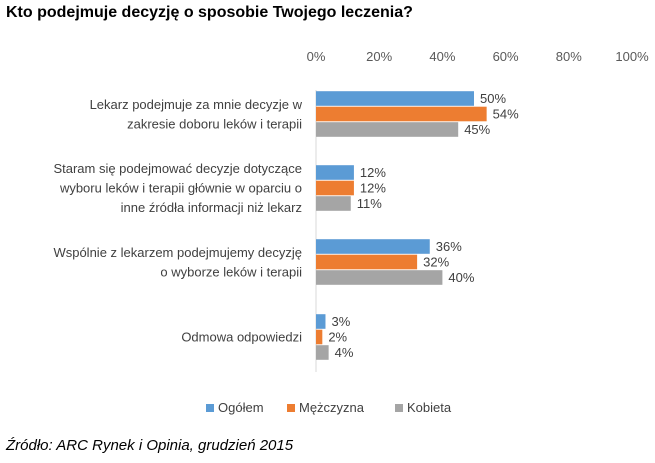 The width and height of the screenshot is (655, 463). What do you see at coordinates (214, 123) in the screenshot?
I see `category-label: zakresie doboru leków i terapii` at bounding box center [214, 123].